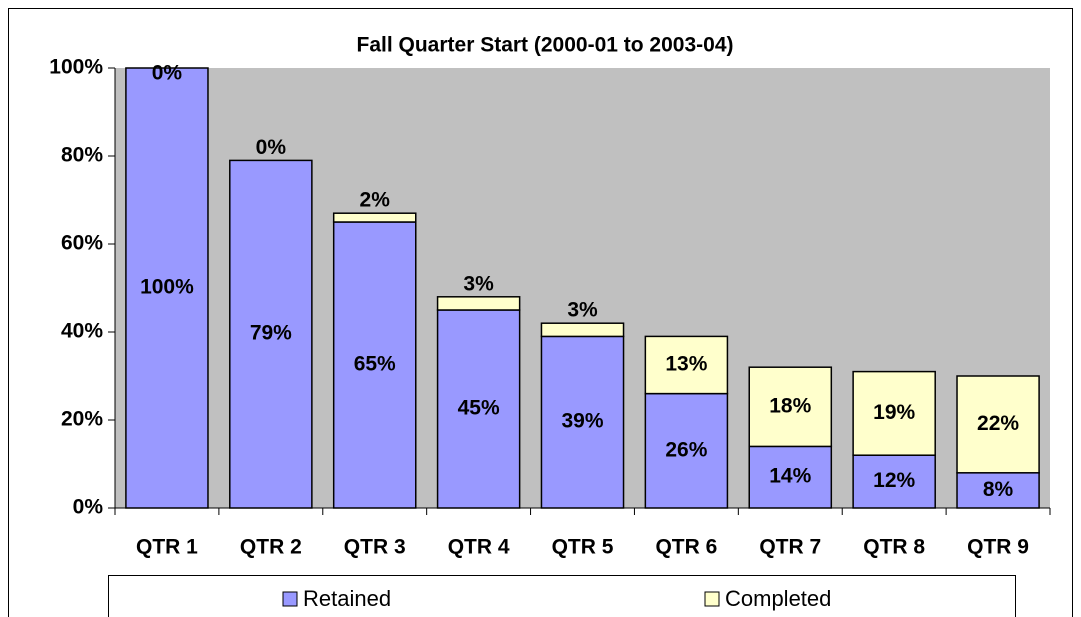  What do you see at coordinates (88, 507) in the screenshot?
I see `y-tick-label: 0%` at bounding box center [88, 507].